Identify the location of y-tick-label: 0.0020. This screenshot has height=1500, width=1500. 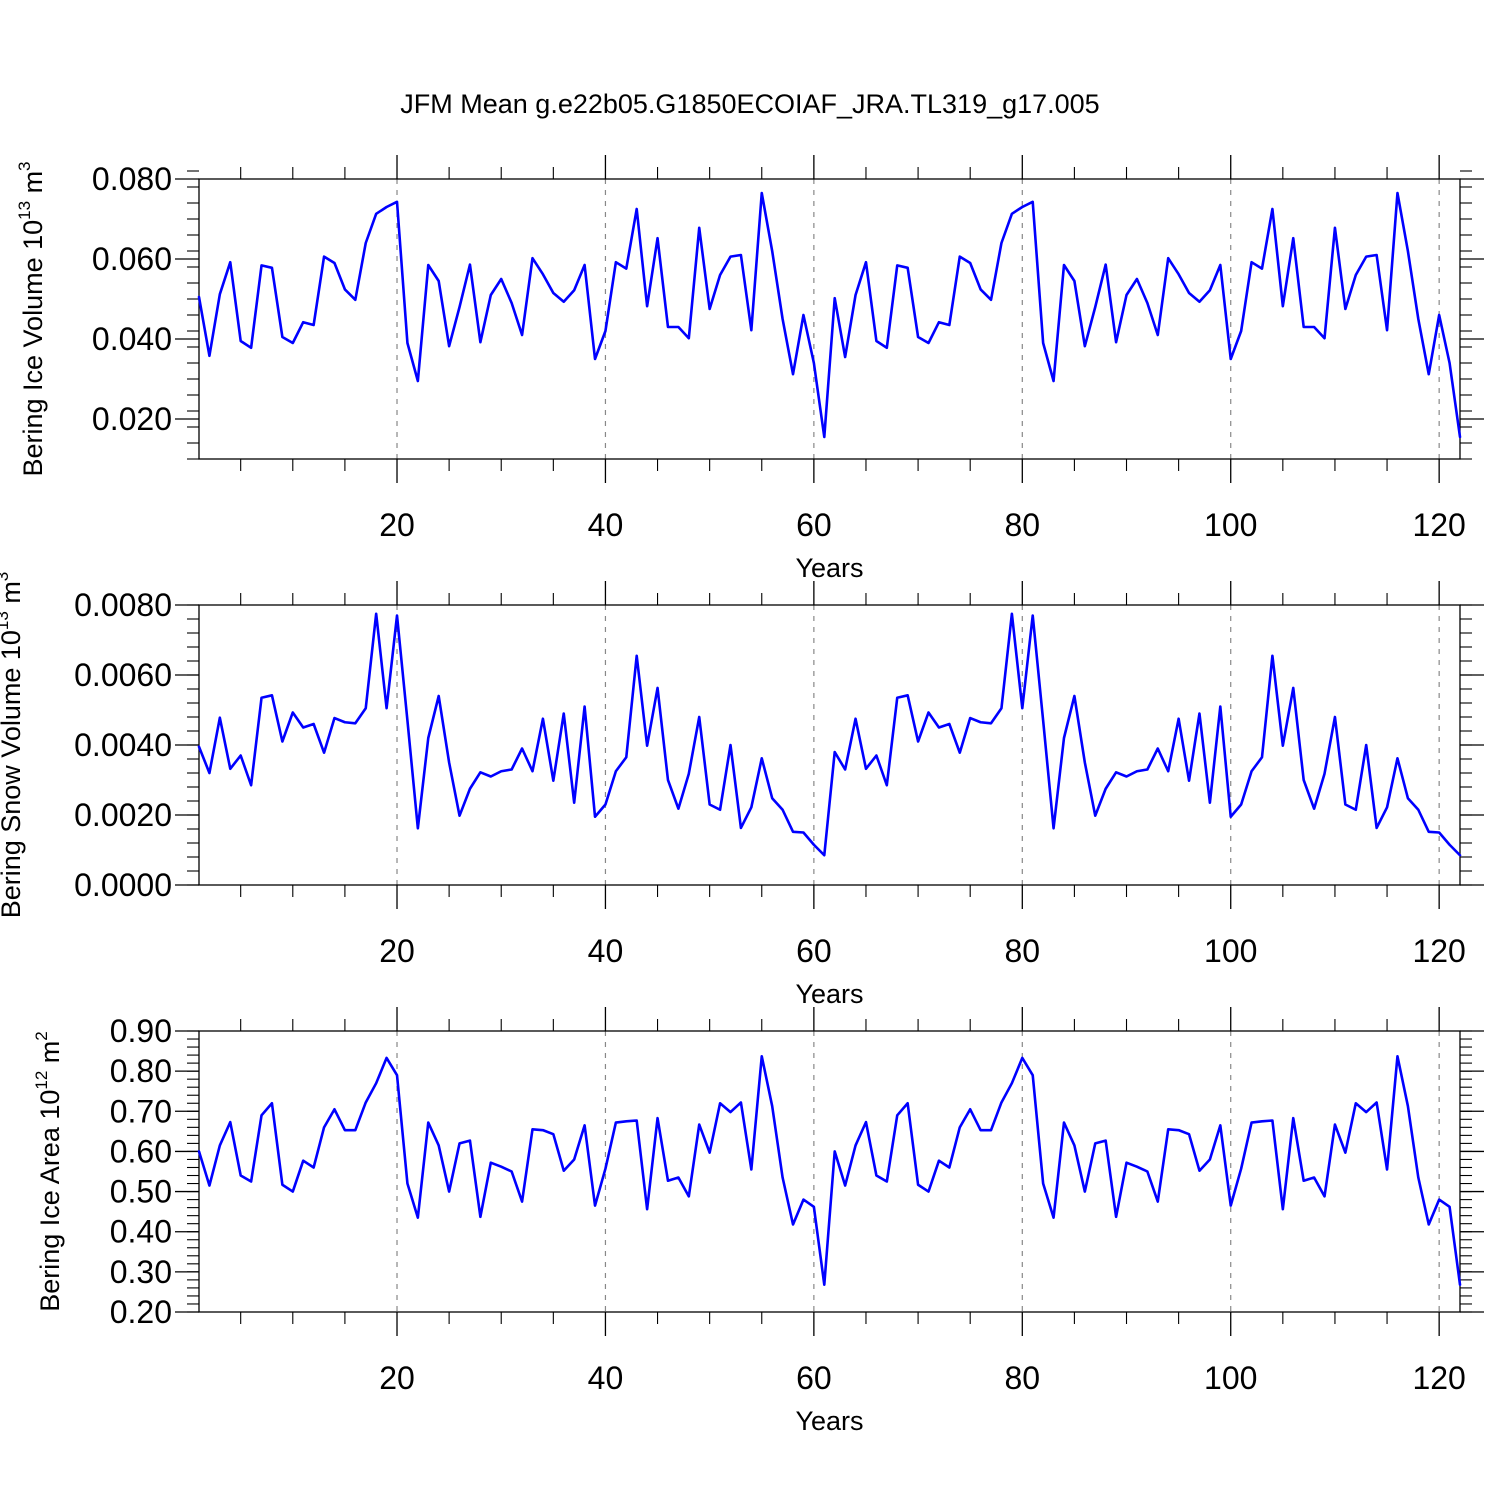
(123, 815).